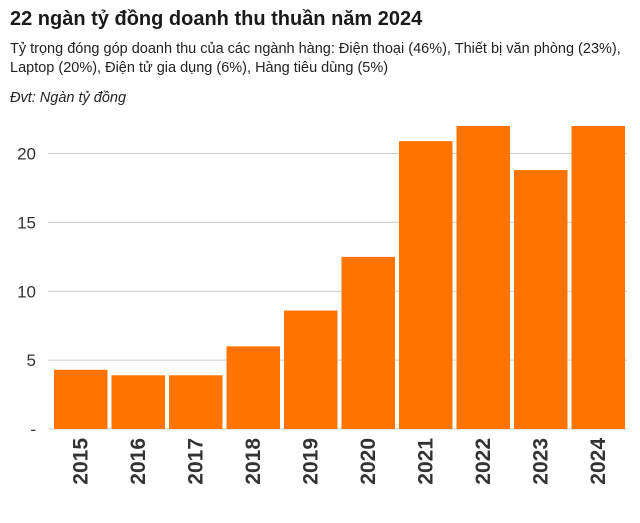 The image size is (640, 523). I want to click on bar-2018, so click(253, 387).